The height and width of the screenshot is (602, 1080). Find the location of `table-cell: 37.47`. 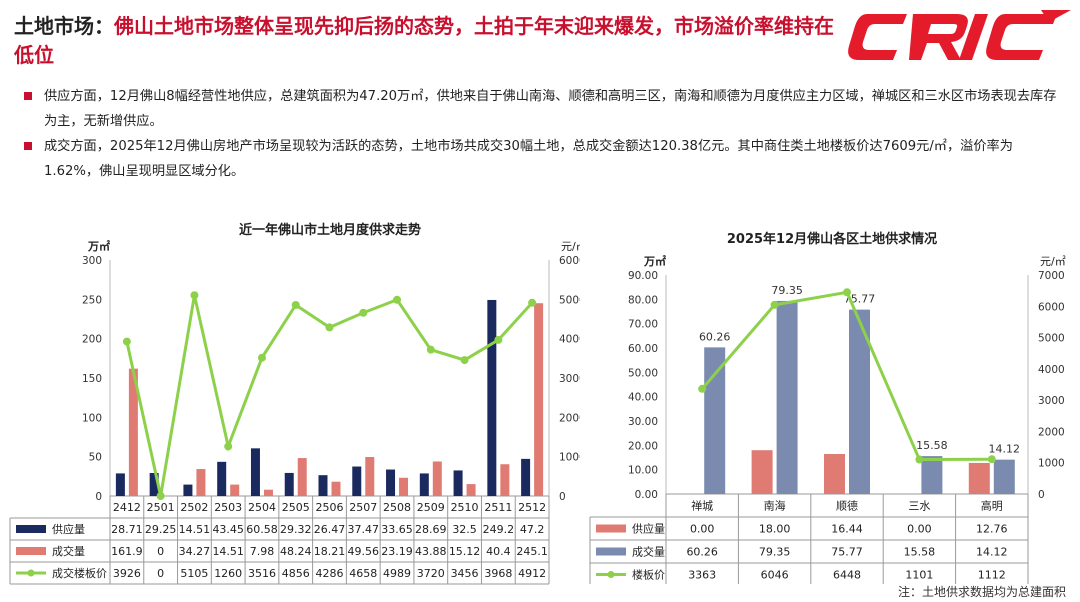

table-cell: 37.47 is located at coordinates (364, 529).